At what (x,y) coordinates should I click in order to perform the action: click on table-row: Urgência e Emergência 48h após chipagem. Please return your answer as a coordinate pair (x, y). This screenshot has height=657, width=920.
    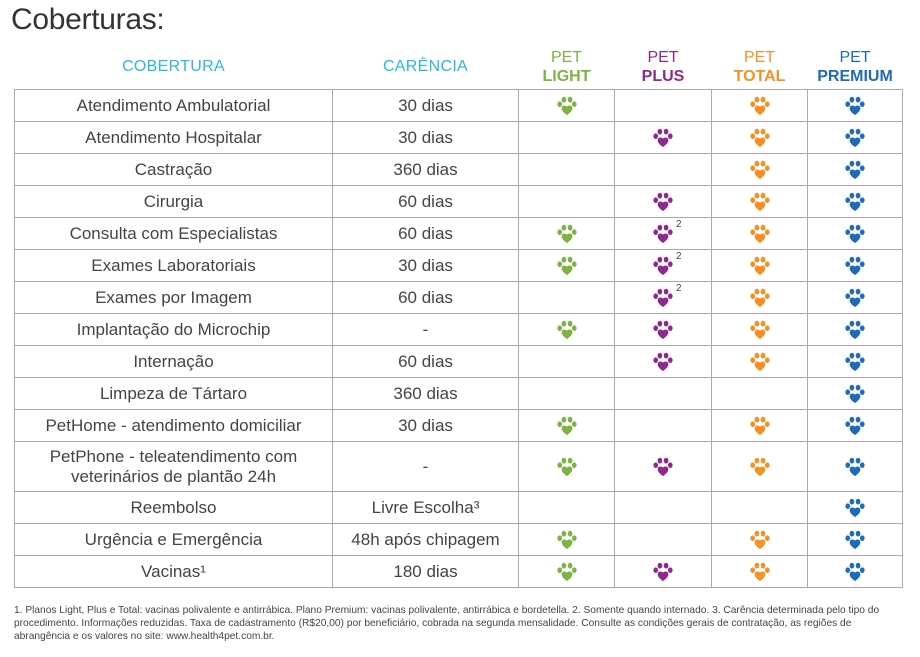
    Looking at the image, I should click on (458, 539).